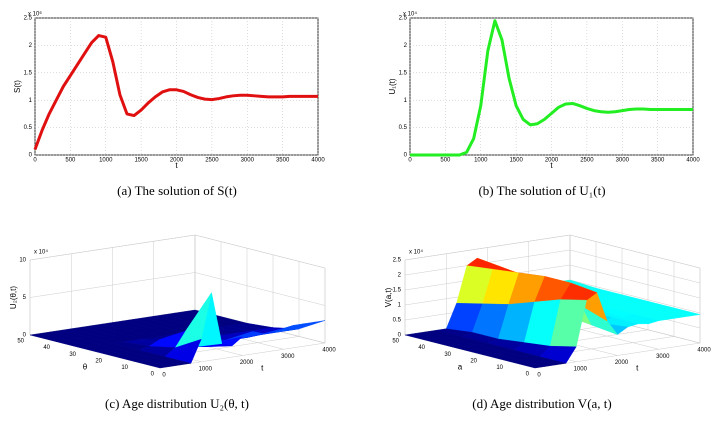  I want to click on z-tick-label: 0.5, so click(397, 321).